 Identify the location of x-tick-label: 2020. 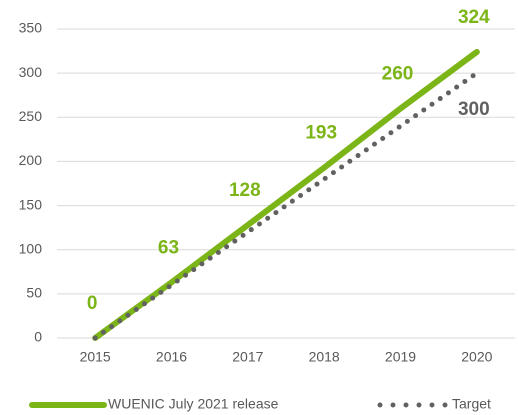
(476, 357).